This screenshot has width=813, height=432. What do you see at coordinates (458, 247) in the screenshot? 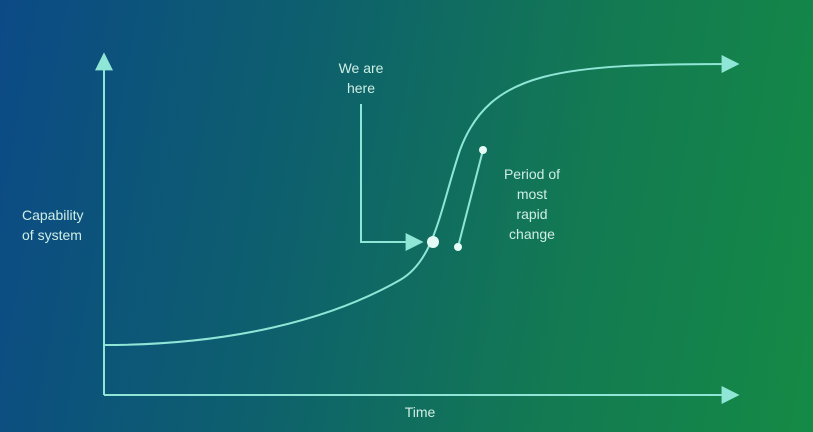
I see `rapid-change-start-dot` at bounding box center [458, 247].